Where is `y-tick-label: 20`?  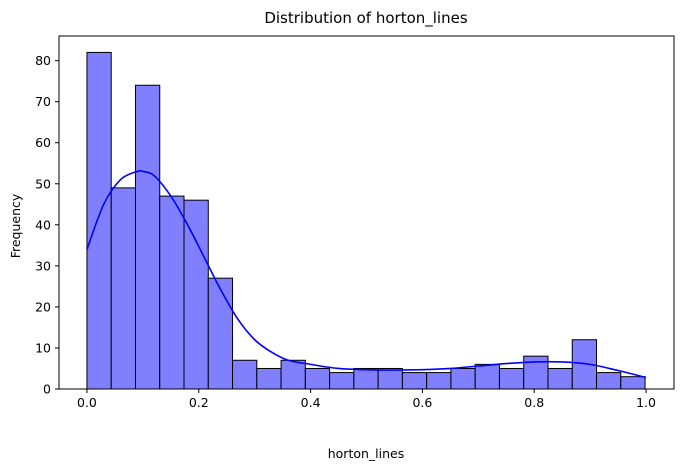 y-tick-label: 20 is located at coordinates (43, 306).